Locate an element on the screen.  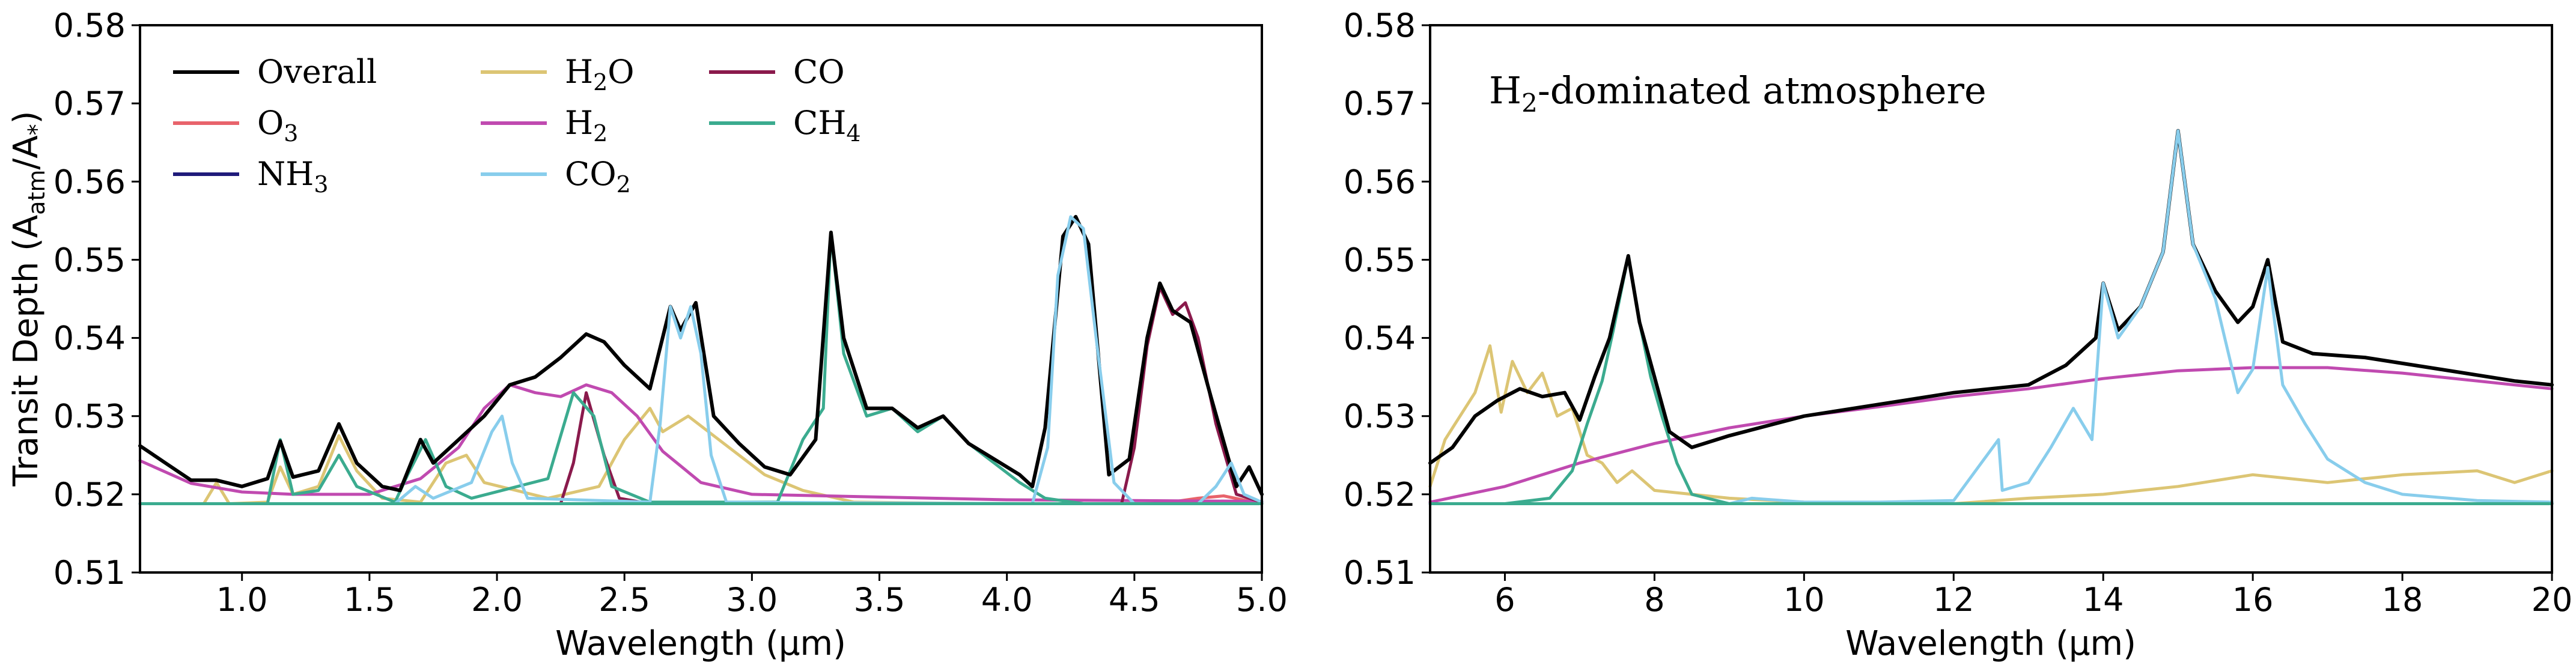
legend-item-nh3: NH3 is located at coordinates (251, 176).